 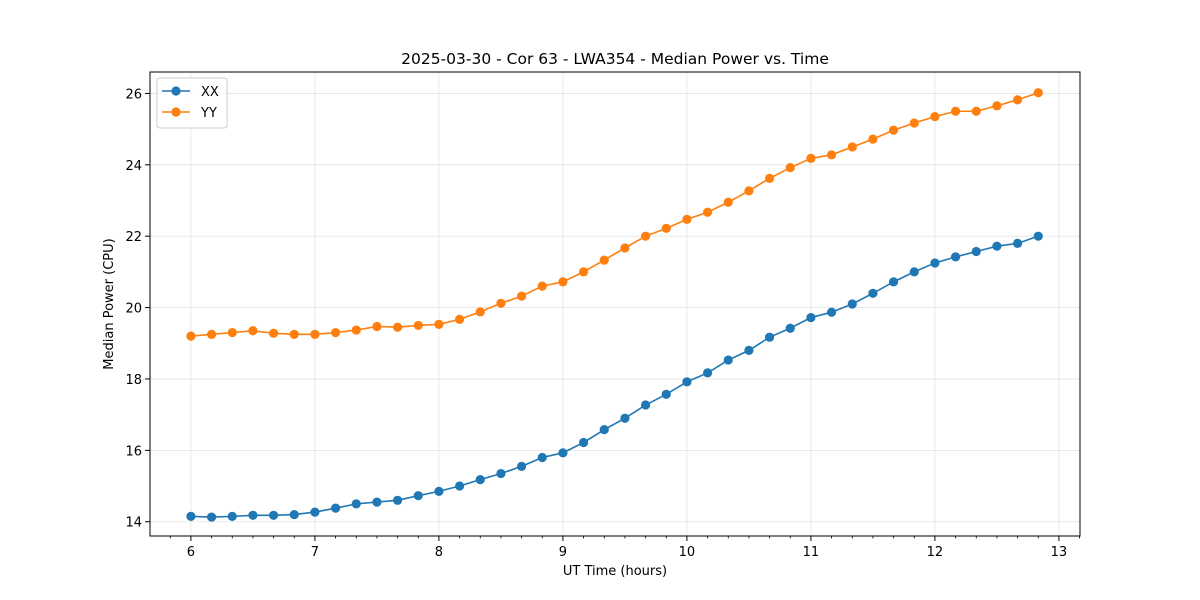 What do you see at coordinates (133, 94) in the screenshot?
I see `y-tick-label: 26` at bounding box center [133, 94].